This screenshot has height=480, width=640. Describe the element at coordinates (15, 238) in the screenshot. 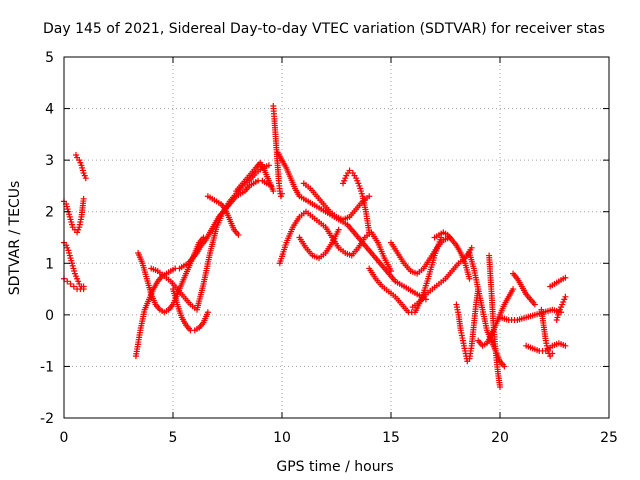

I see `y-axis-label: SDTVAR / TECUs` at that location.